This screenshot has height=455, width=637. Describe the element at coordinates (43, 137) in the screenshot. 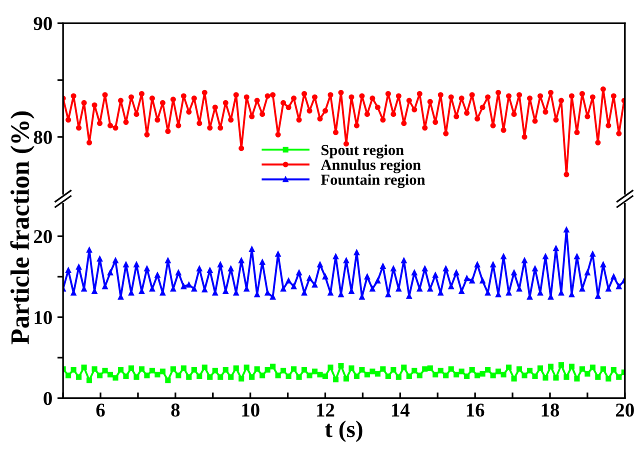

I see `y-tick-label: 80` at that location.